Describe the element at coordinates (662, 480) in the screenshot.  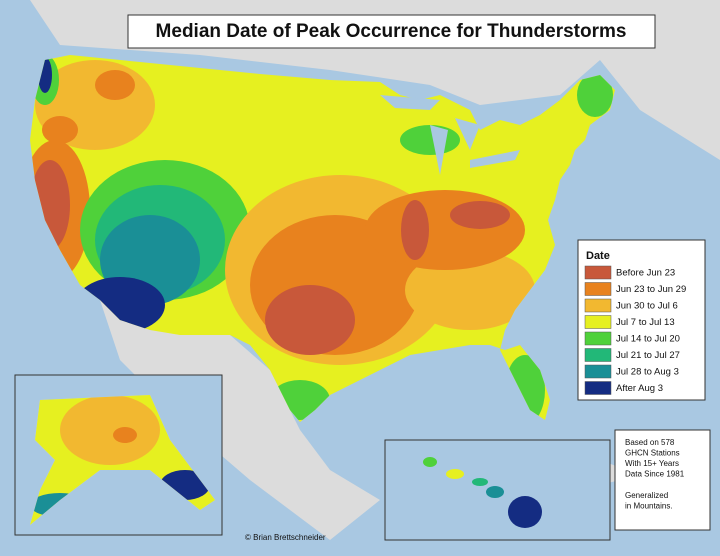
I see `note-box` at that location.